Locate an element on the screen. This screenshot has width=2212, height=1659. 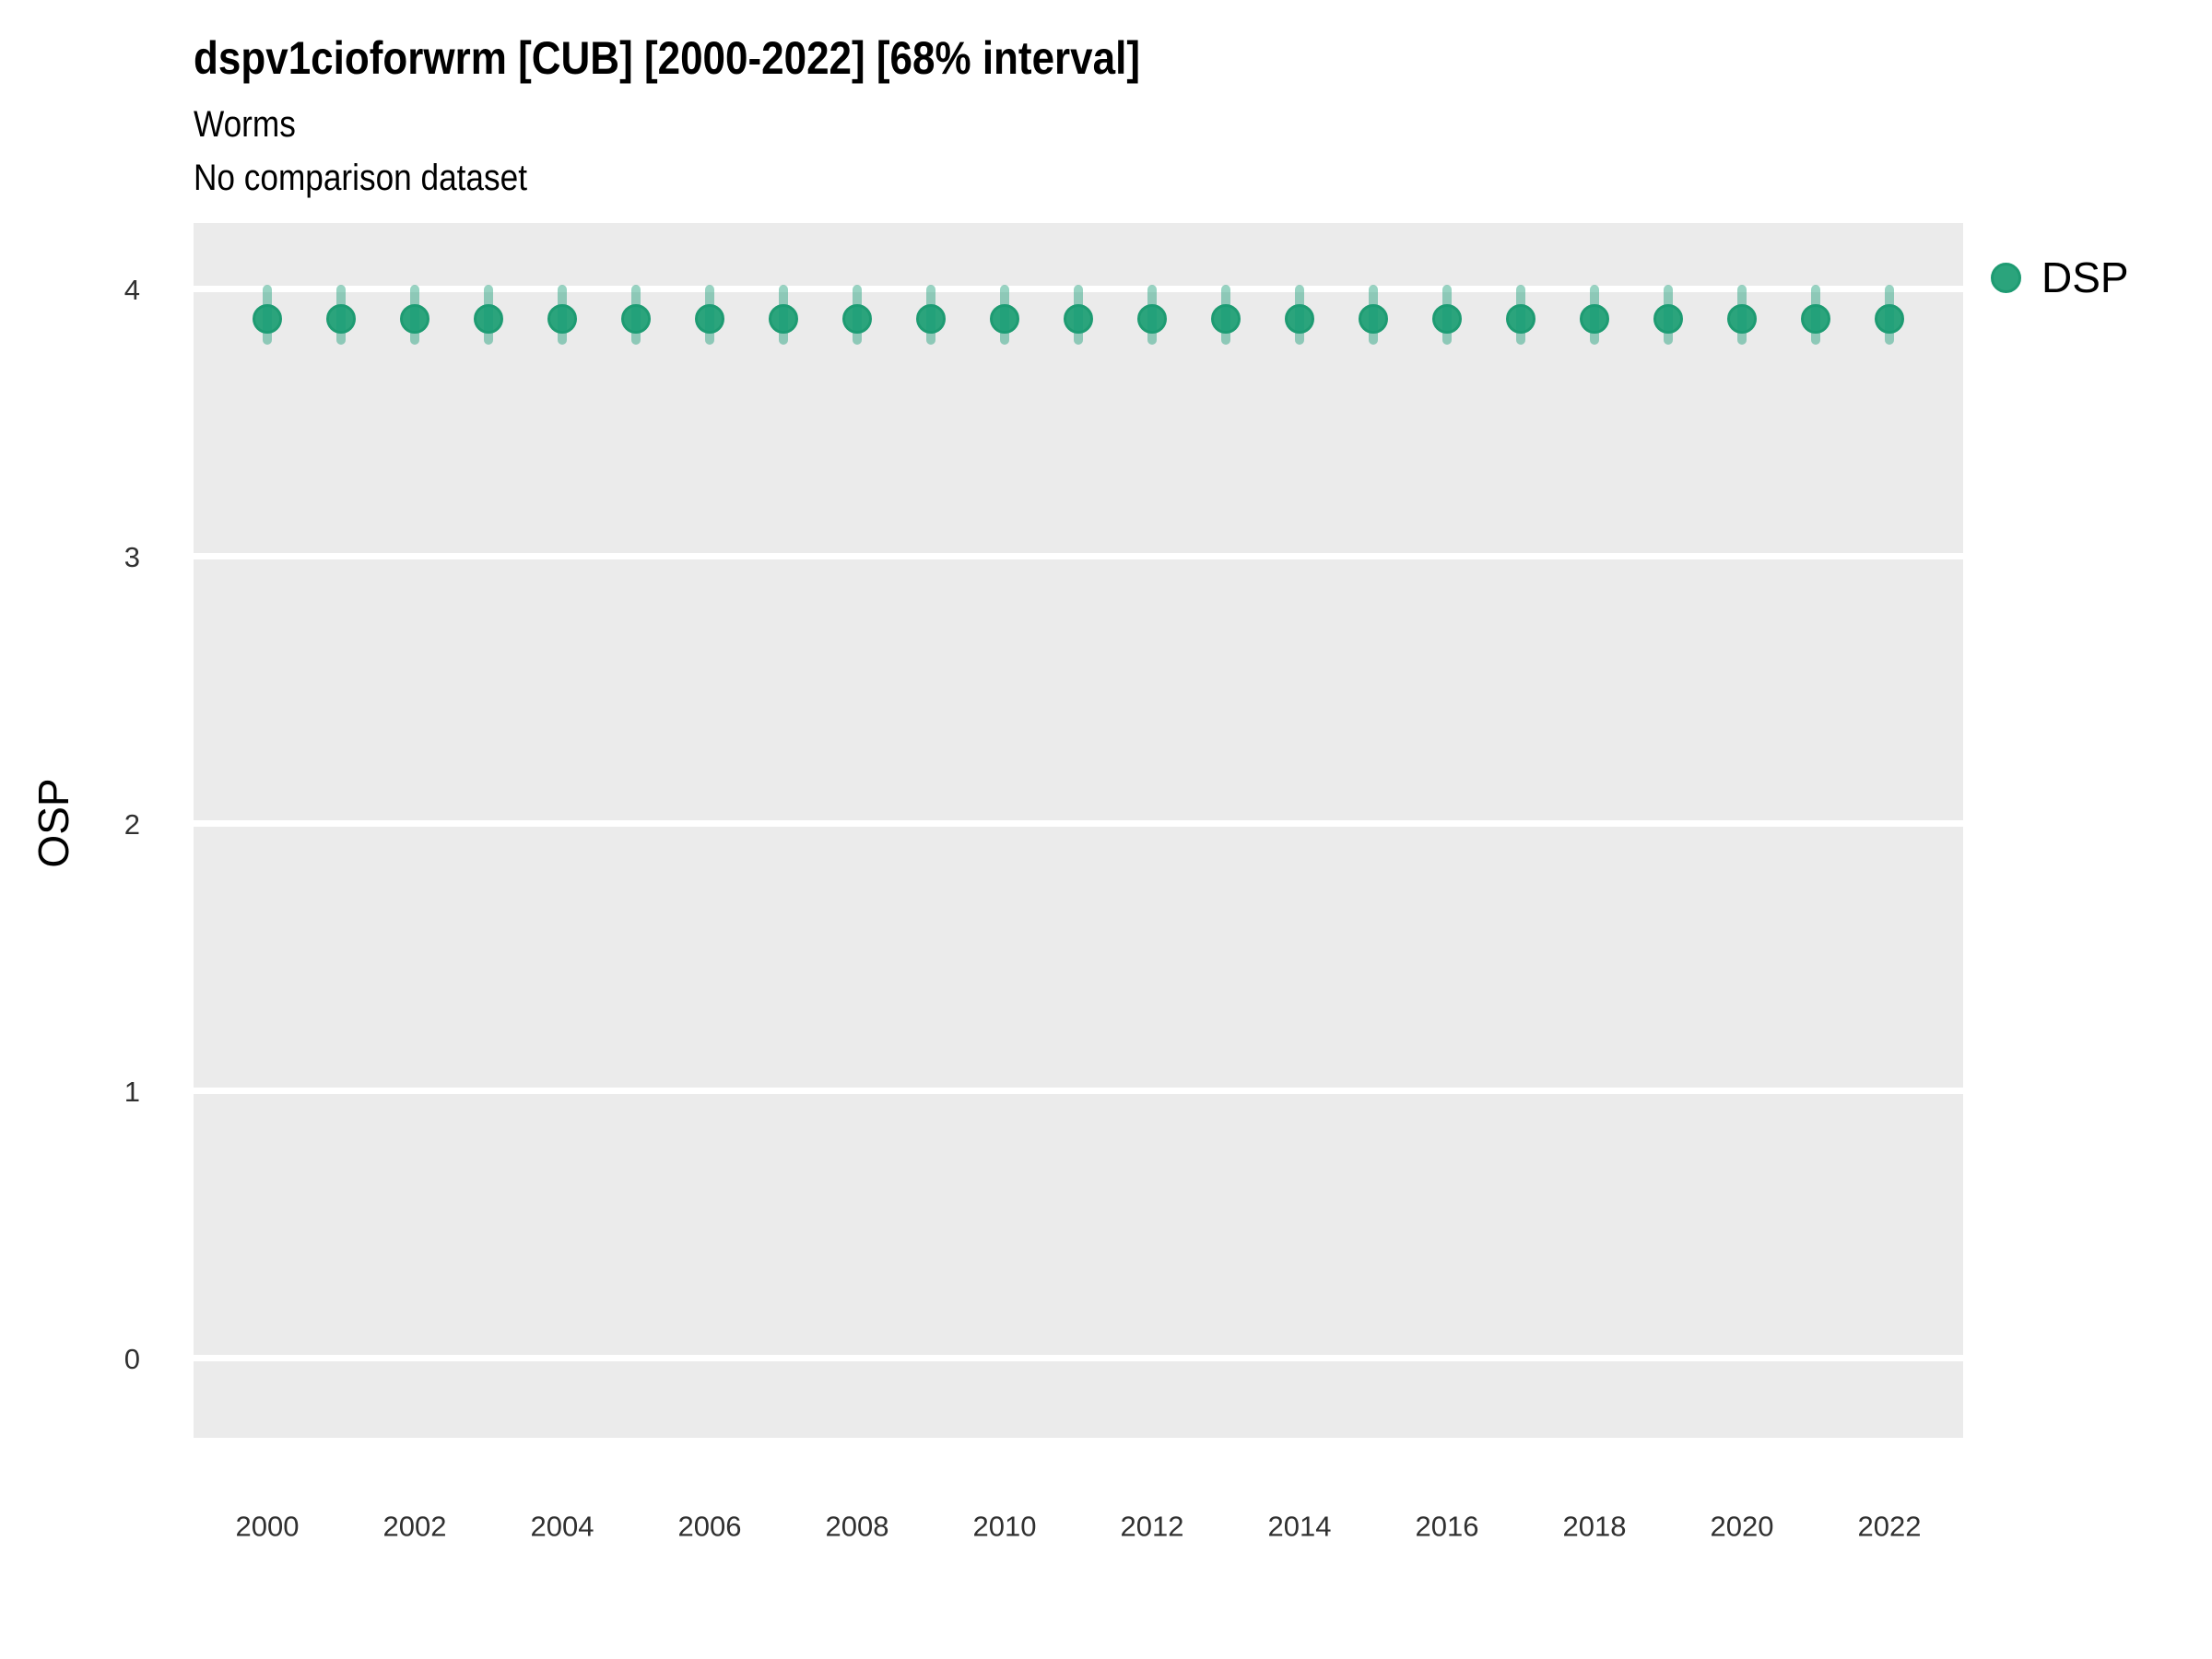
y-tick-label-0: 0 is located at coordinates (132, 1358).